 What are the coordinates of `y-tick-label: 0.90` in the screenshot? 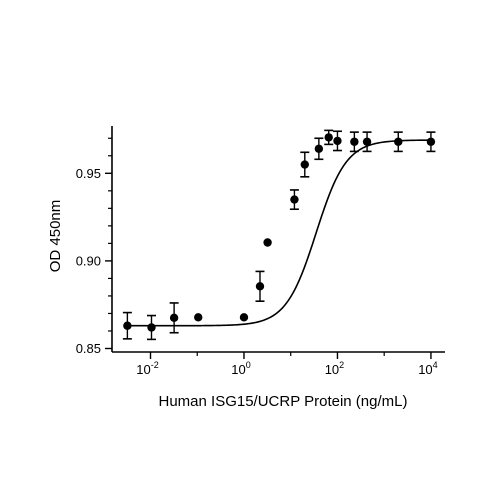 It's located at (88, 260).